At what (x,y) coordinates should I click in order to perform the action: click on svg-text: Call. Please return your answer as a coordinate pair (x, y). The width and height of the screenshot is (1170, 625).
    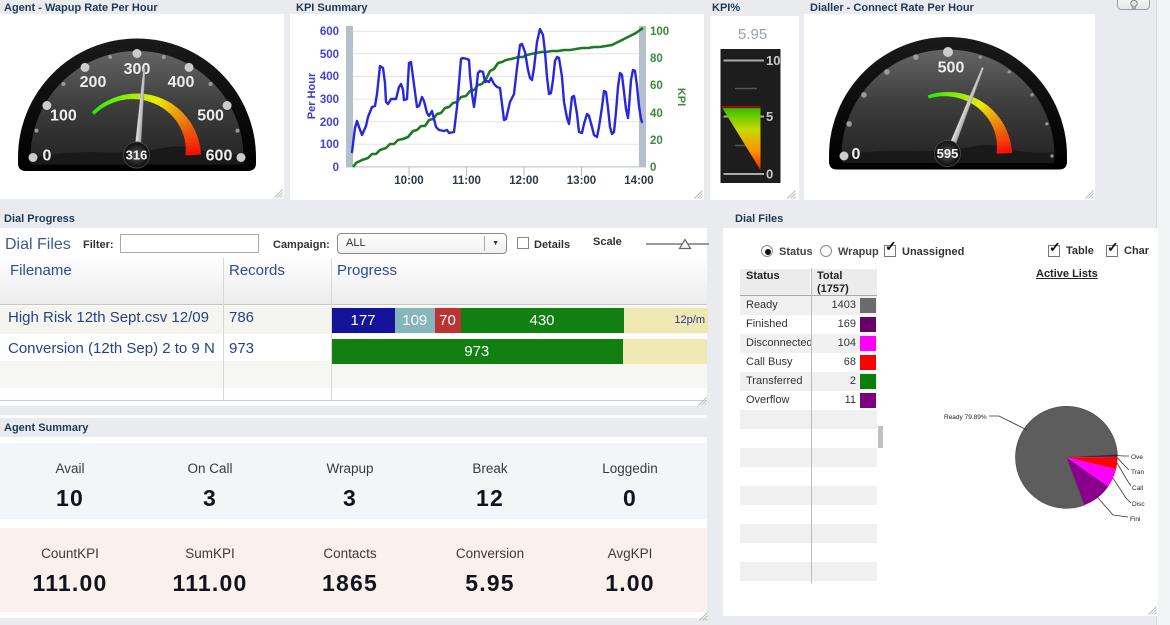
    Looking at the image, I should click on (1138, 488).